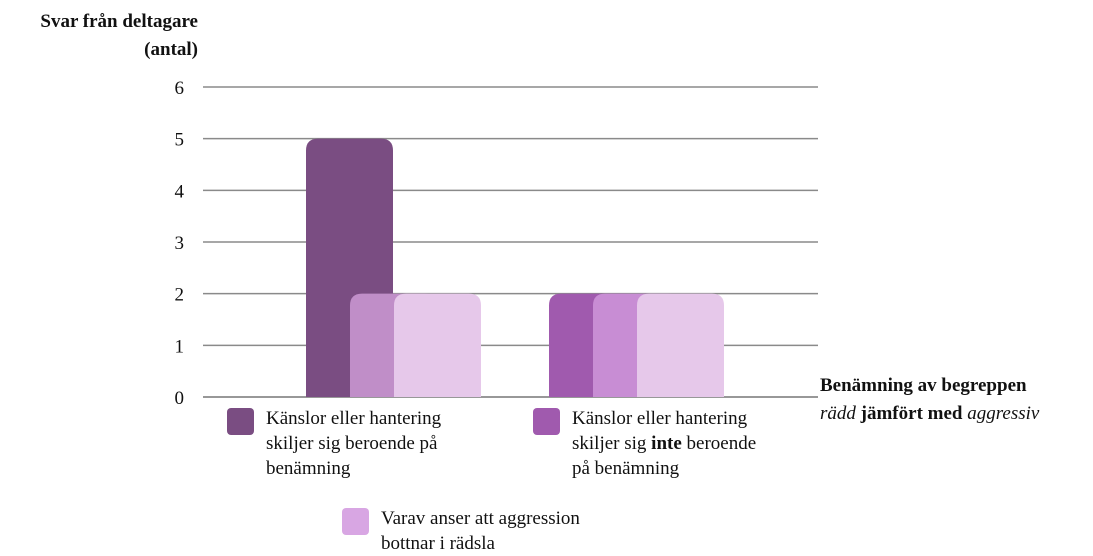 The image size is (1093, 556). Describe the element at coordinates (180, 191) in the screenshot. I see `y-tick-label-4: 4` at that location.